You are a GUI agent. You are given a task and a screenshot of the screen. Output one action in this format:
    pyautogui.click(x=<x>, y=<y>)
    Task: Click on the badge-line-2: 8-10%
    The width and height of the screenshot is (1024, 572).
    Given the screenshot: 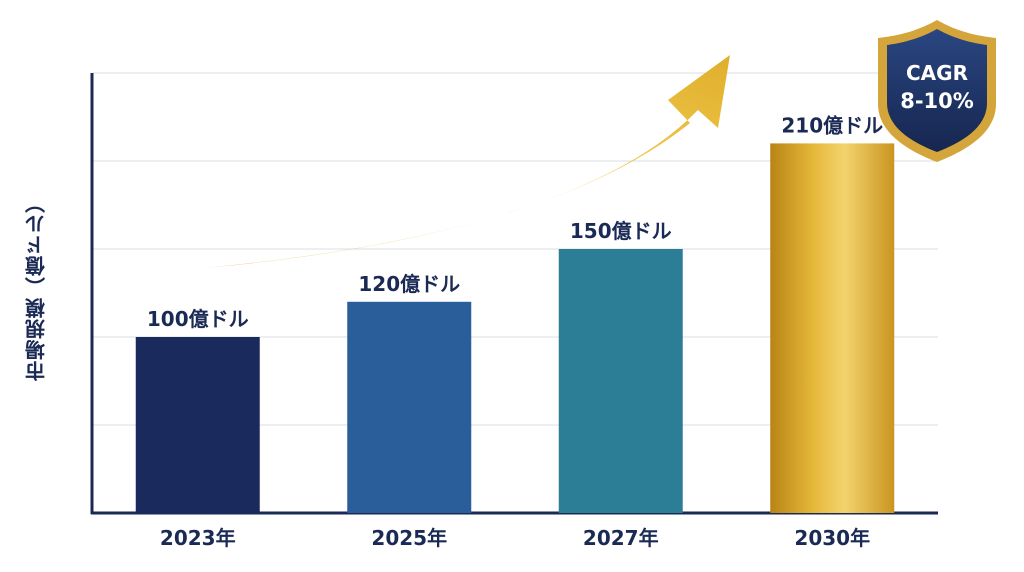 What is the action you would take?
    pyautogui.click(x=937, y=101)
    